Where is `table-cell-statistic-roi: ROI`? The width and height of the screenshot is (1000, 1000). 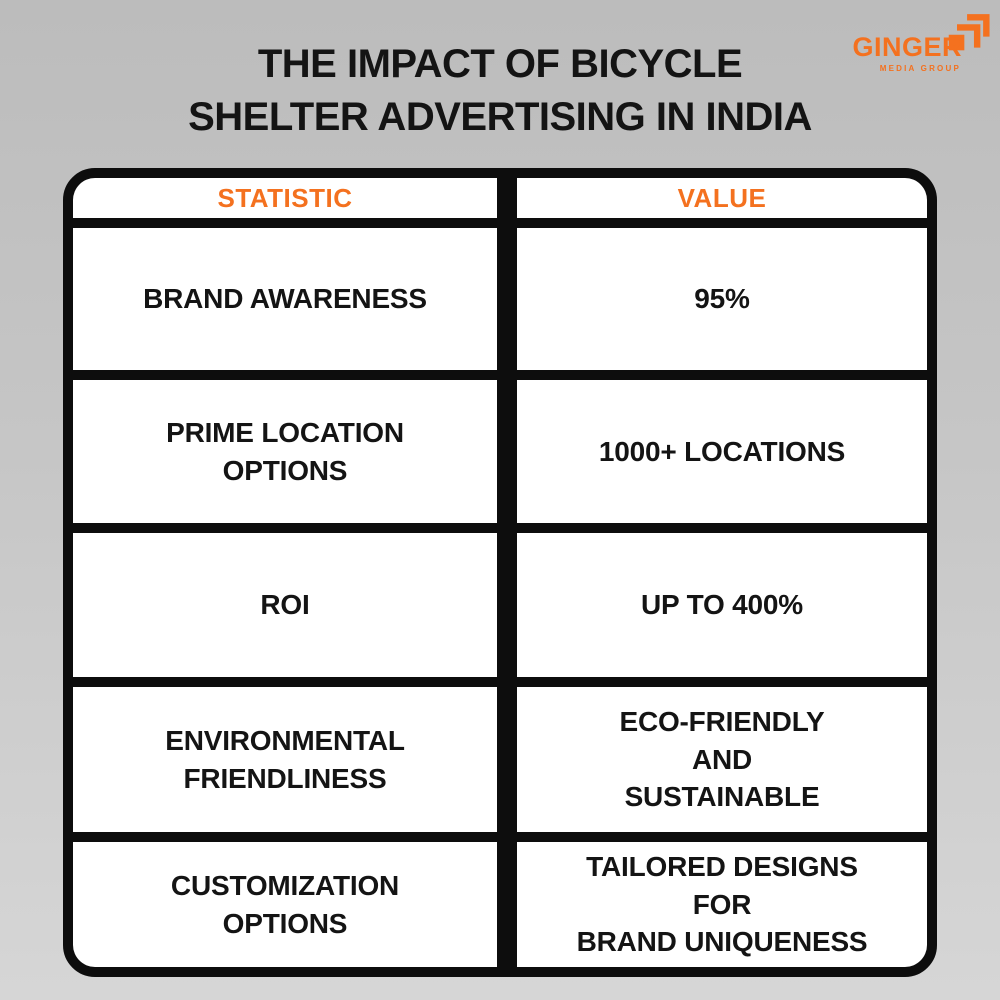
table-cell-statistic-roi: ROI is located at coordinates (285, 605).